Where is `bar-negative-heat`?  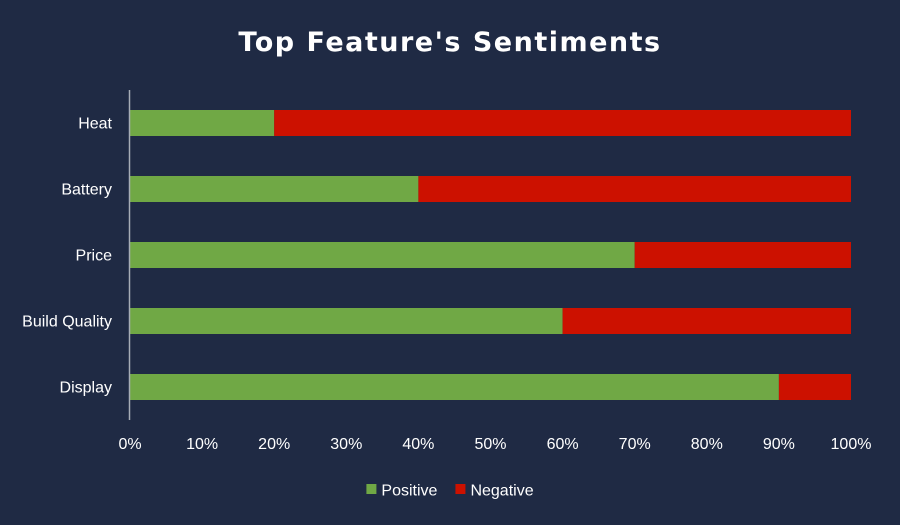
bar-negative-heat is located at coordinates (562, 123).